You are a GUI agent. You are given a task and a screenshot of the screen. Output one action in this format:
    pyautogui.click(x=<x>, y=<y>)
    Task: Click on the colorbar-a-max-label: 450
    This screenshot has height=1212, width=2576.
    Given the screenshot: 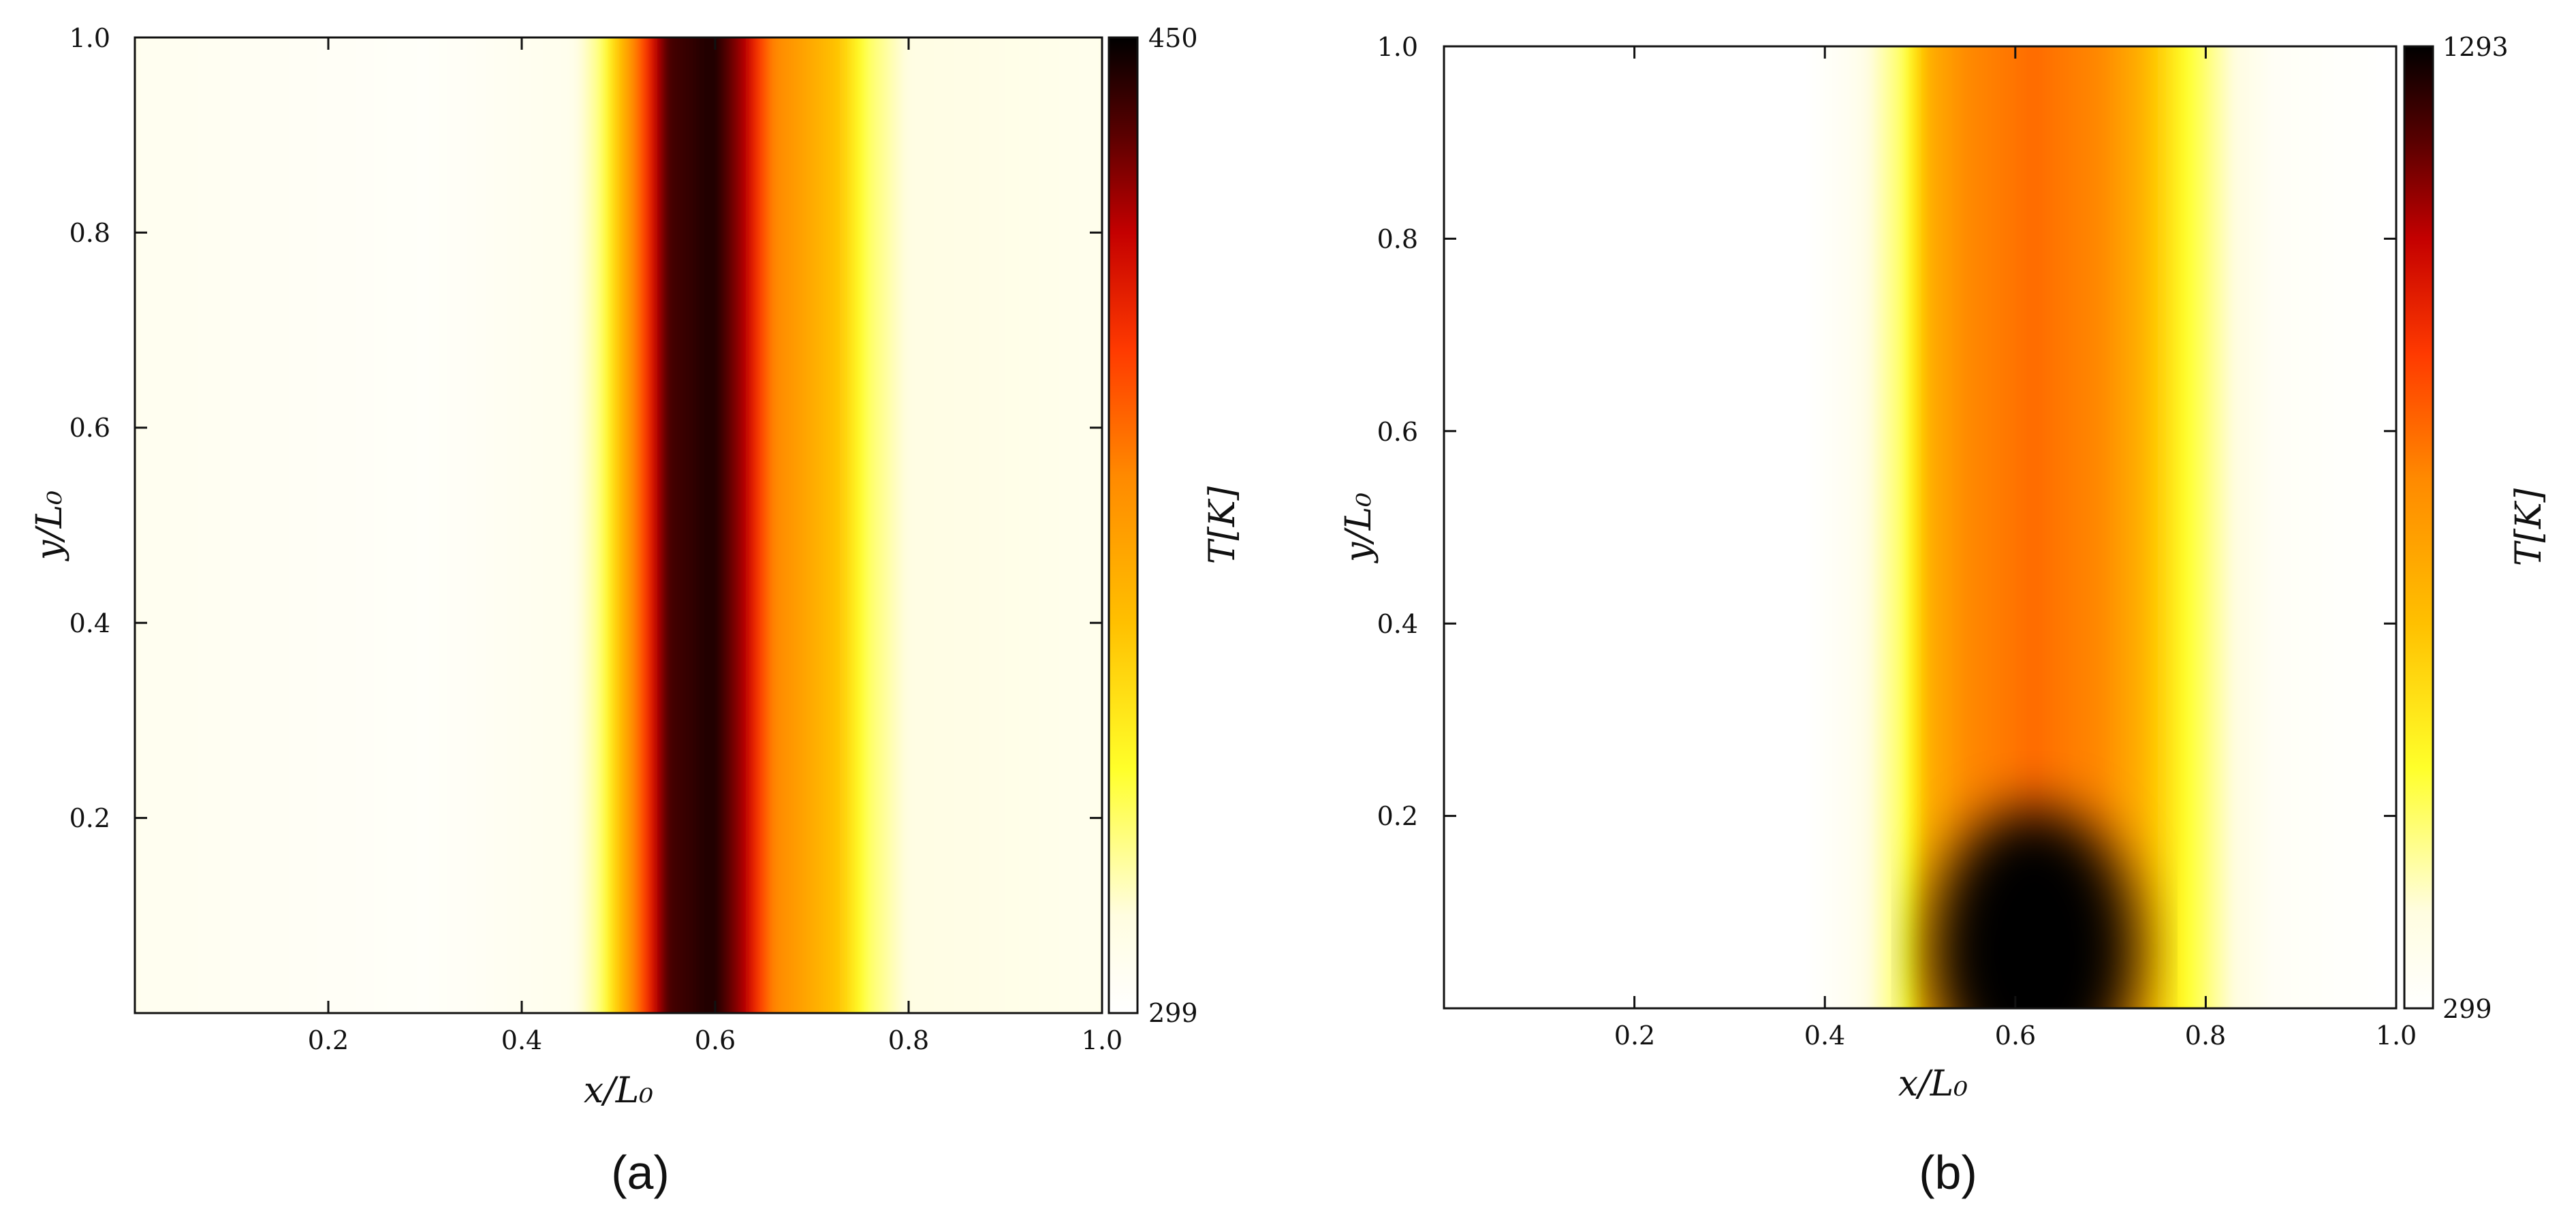 What is the action you would take?
    pyautogui.click(x=1173, y=38)
    